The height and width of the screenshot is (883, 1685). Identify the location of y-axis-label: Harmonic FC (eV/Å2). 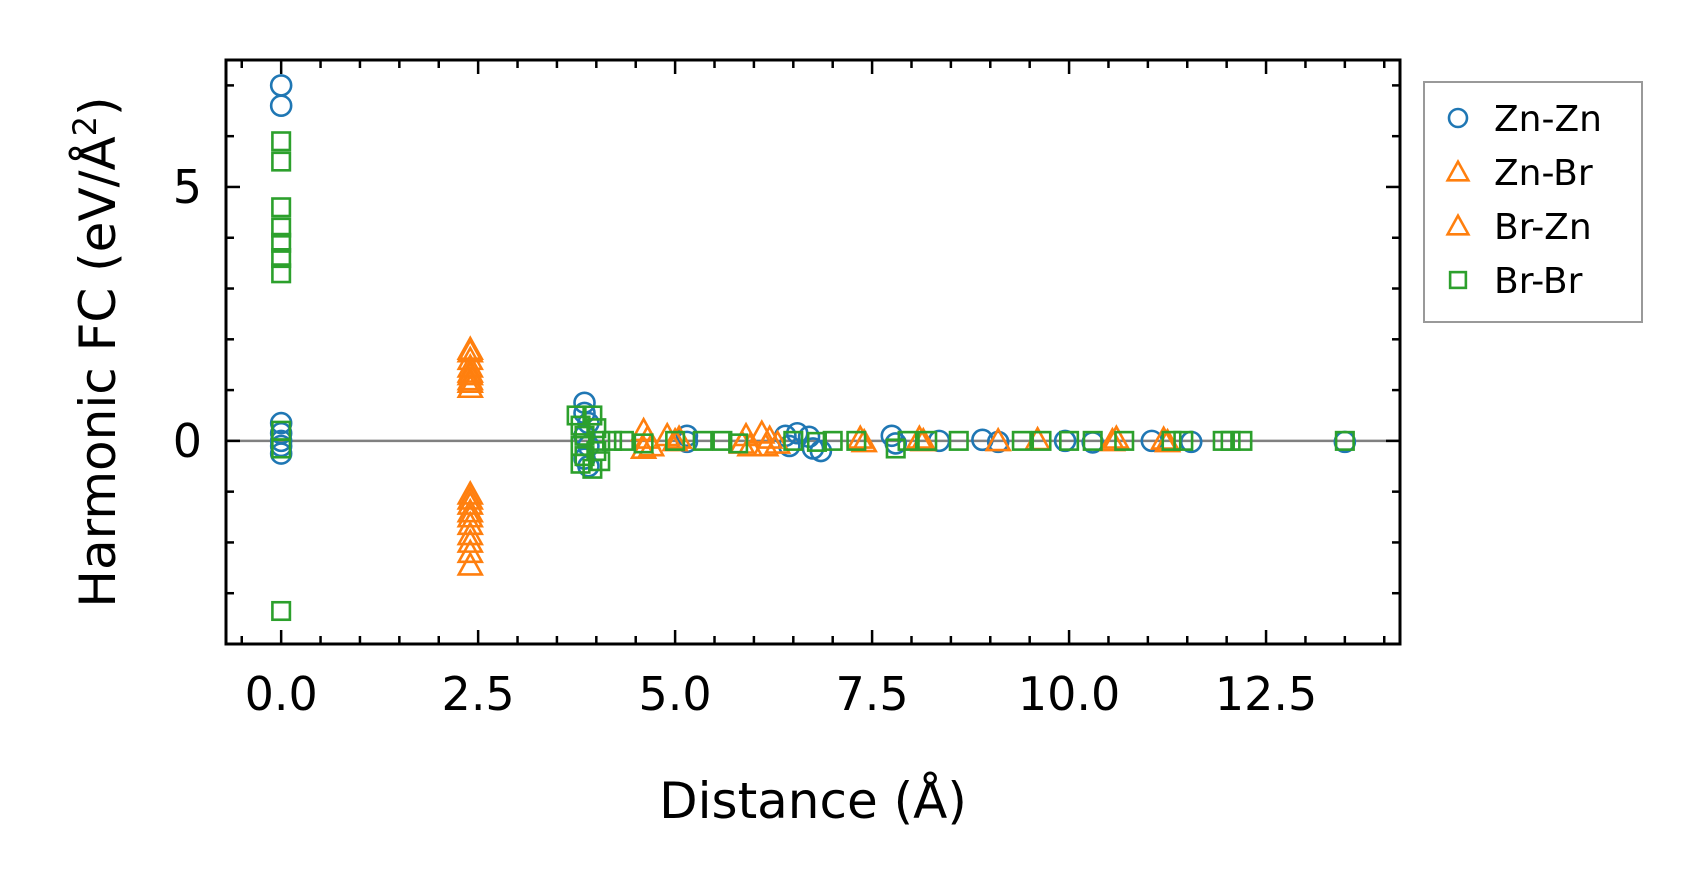
(96, 351).